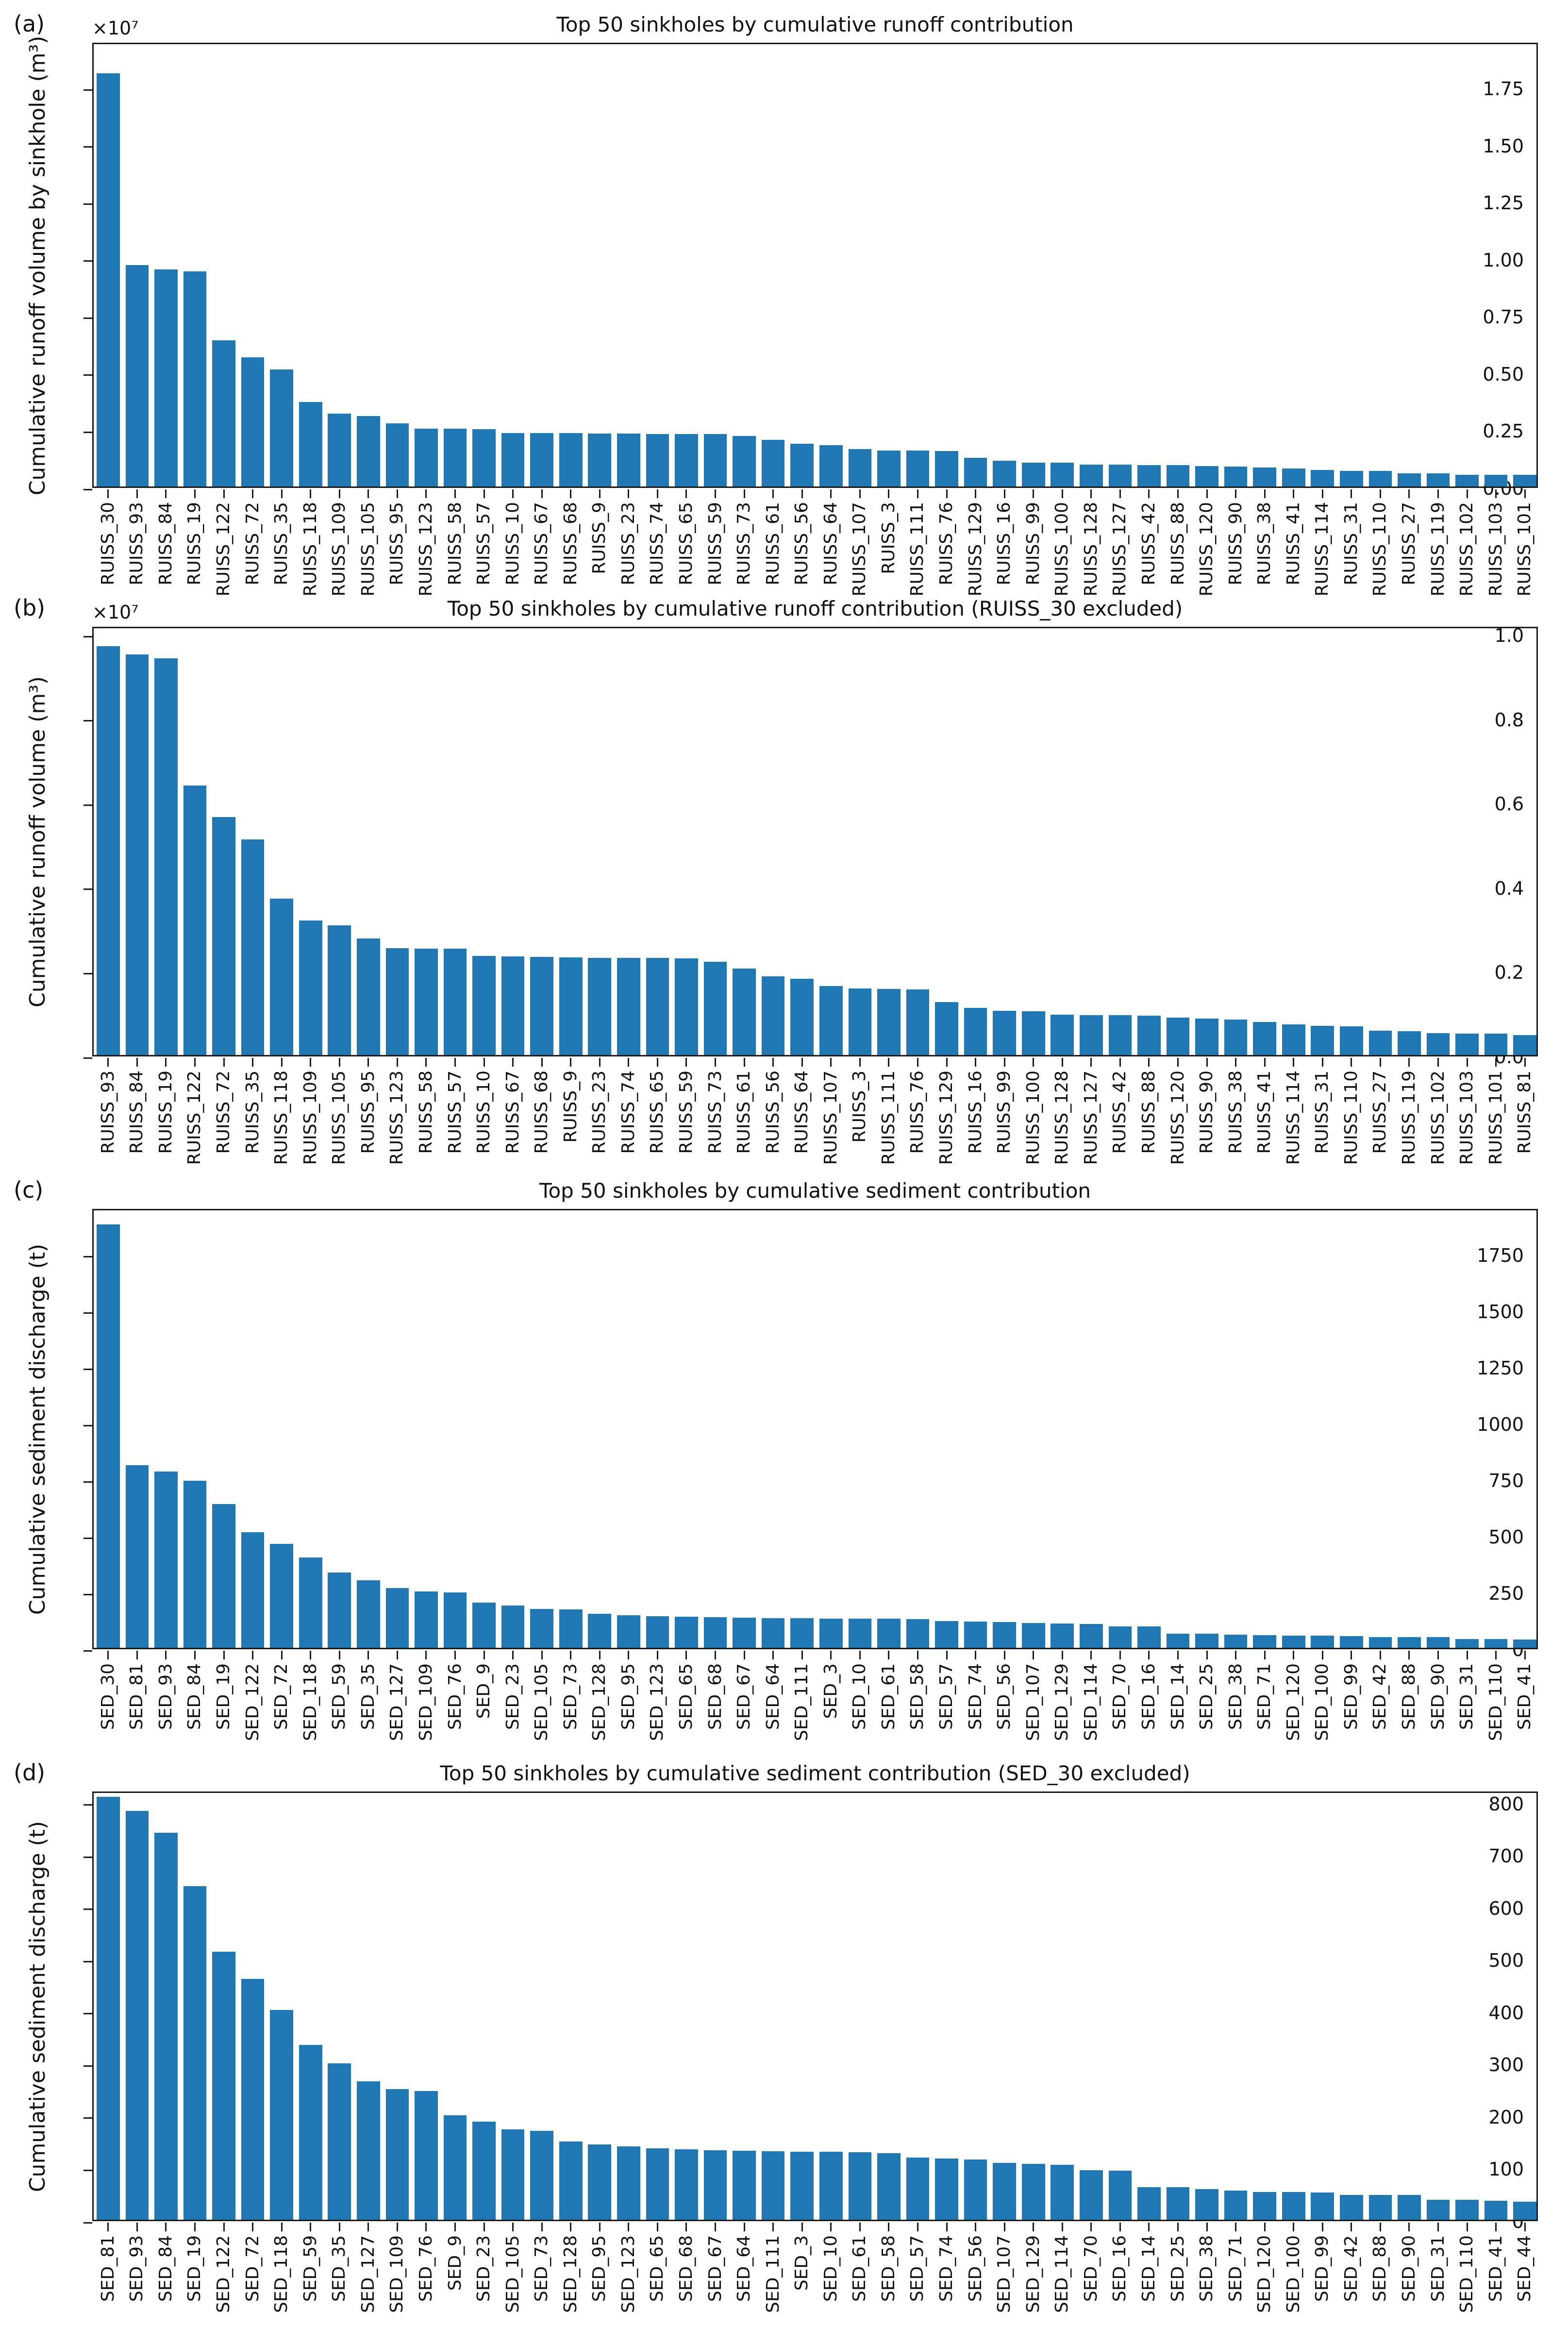  I want to click on x-tick-label: RUISS_35, so click(281, 544).